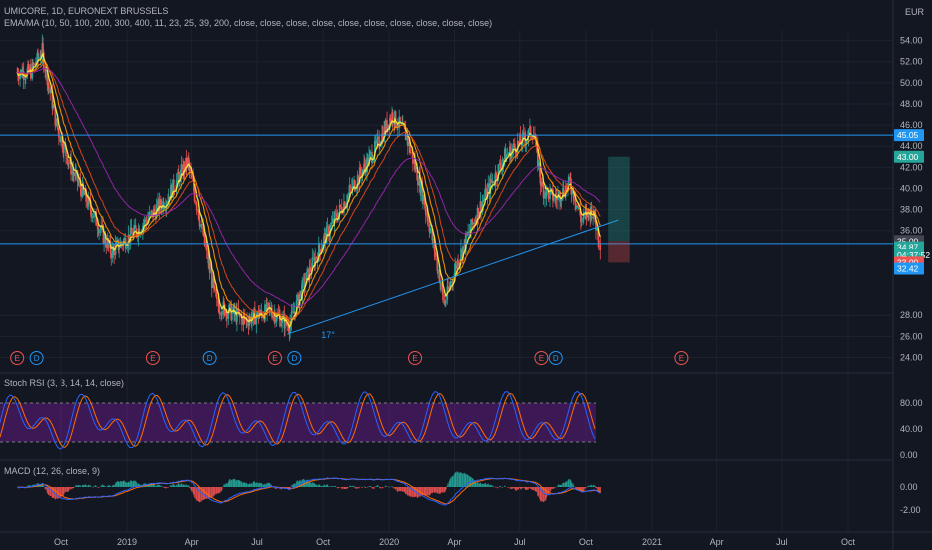 The width and height of the screenshot is (932, 550). I want to click on y-axis-tick-label: 26.00, so click(911, 336).